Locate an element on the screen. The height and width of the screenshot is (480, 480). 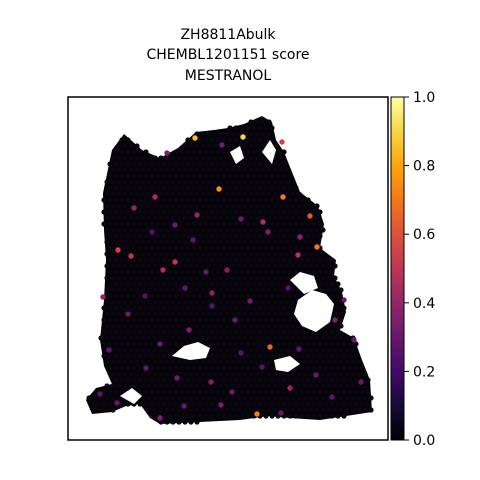
colorbar-tick-label: 1.0 is located at coordinates (424, 98).